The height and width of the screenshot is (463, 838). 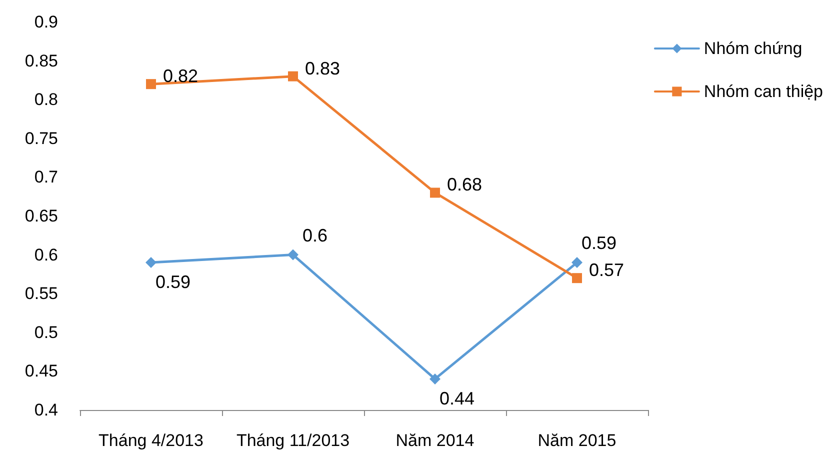 What do you see at coordinates (180, 76) in the screenshot?
I see `data-label: 0.82` at bounding box center [180, 76].